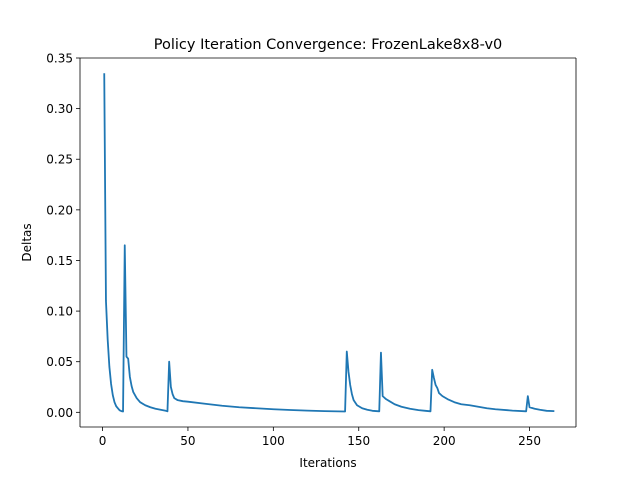 The image size is (640, 480). What do you see at coordinates (59, 160) in the screenshot?
I see `y-tick-label: 0.25` at bounding box center [59, 160].